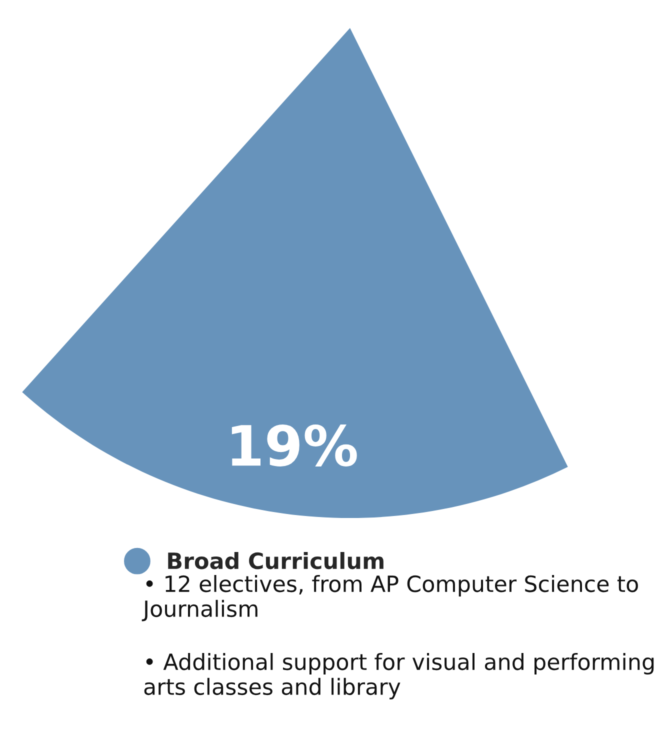 The height and width of the screenshot is (753, 664). What do you see at coordinates (276, 561) in the screenshot?
I see `legend-label: Broad Curriculum` at bounding box center [276, 561].